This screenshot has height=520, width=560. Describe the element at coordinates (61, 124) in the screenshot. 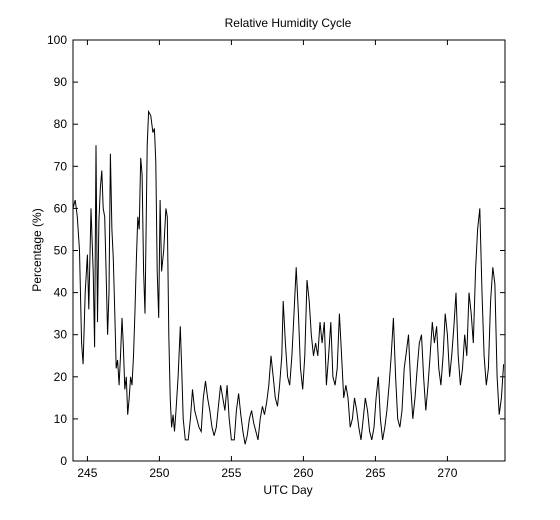

I see `y-tick-label: 80` at that location.